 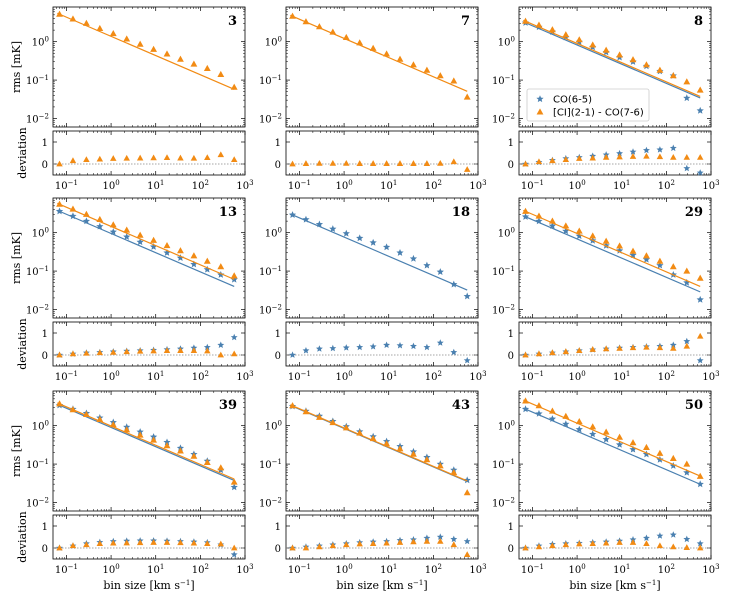 I want to click on x-tick-label-3-base: 10, so click(x=431, y=186).